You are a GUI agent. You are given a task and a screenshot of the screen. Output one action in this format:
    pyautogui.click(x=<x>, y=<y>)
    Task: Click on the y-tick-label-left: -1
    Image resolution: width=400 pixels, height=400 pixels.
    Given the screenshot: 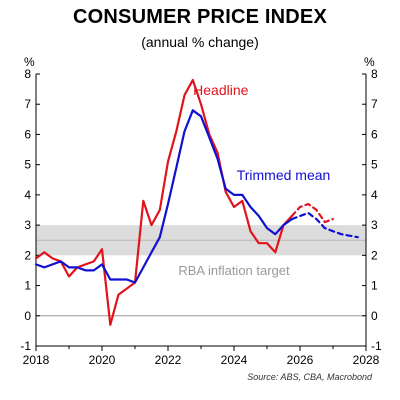 What is the action you would take?
    pyautogui.click(x=25, y=346)
    